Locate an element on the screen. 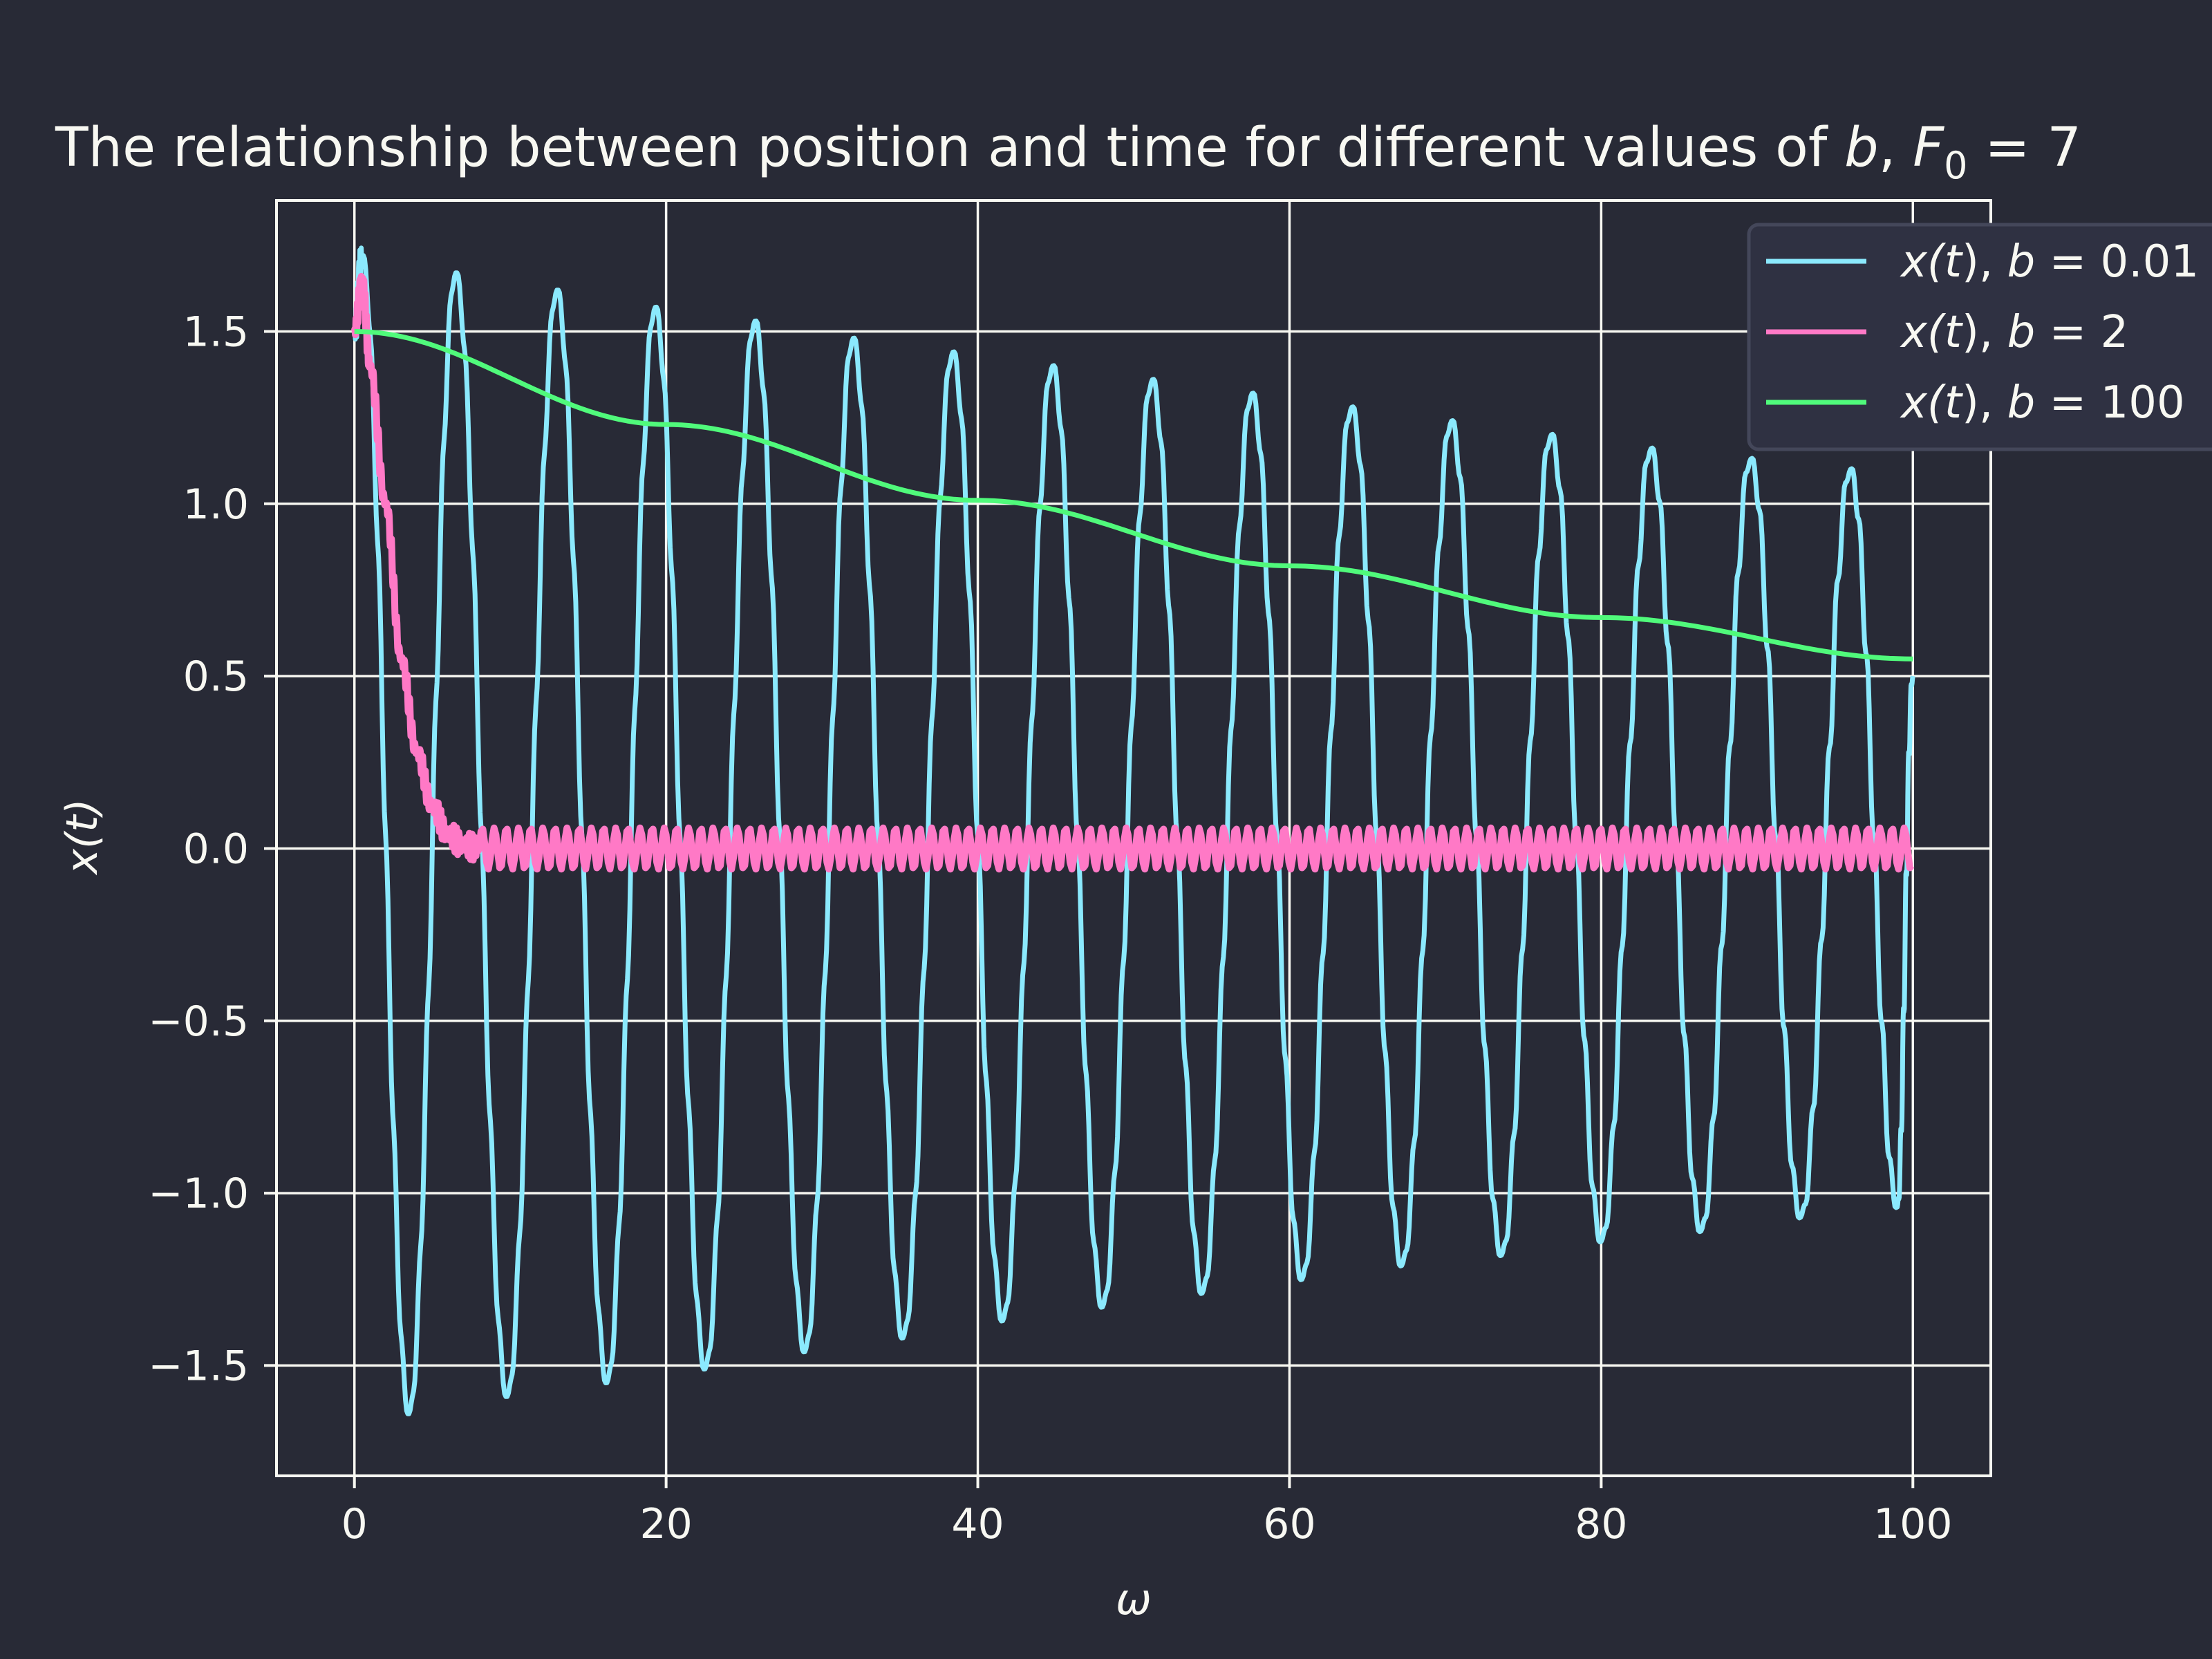 The height and width of the screenshot is (1659, 2212). legend-entry-b-100: x(t), b = 100 is located at coordinates (1975, 403).